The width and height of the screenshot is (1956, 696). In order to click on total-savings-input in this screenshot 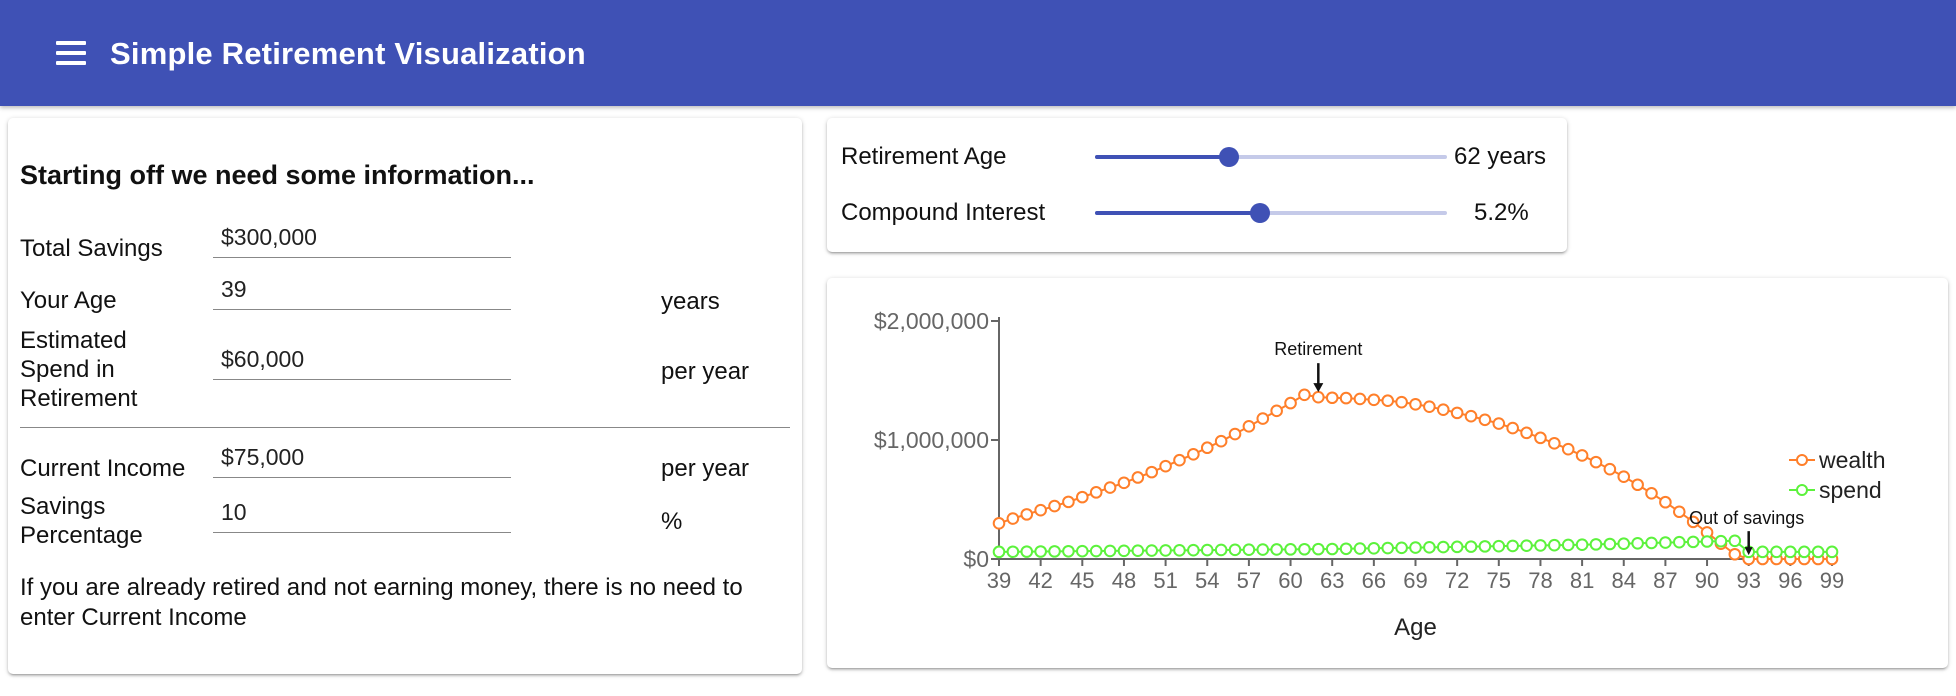, I will do `click(370, 237)`.